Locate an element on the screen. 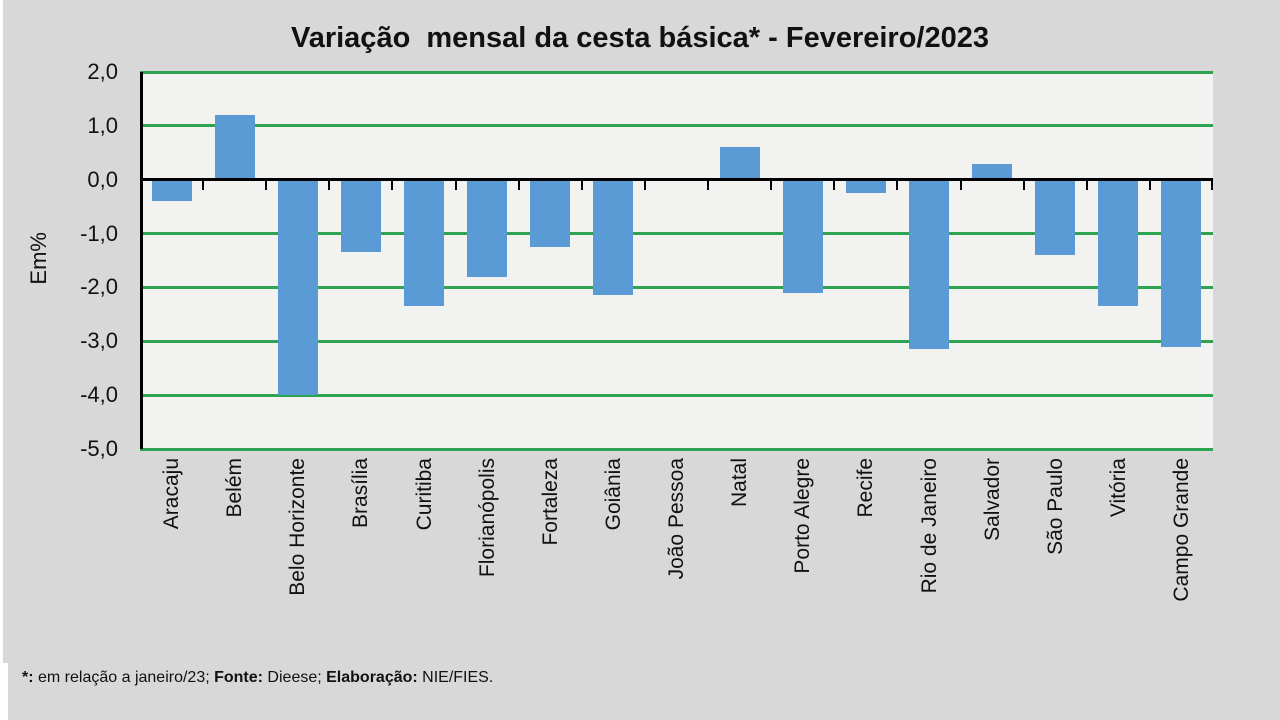  x-label-campo-grande: Campo Grande is located at coordinates (1182, 530).